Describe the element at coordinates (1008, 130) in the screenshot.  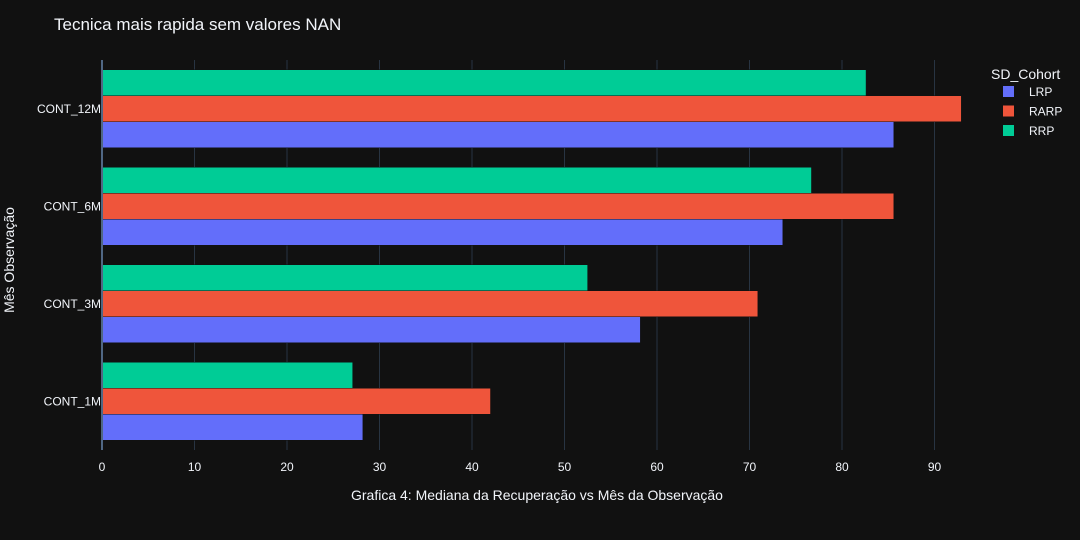
I see `legend-swatch-rrp` at that location.